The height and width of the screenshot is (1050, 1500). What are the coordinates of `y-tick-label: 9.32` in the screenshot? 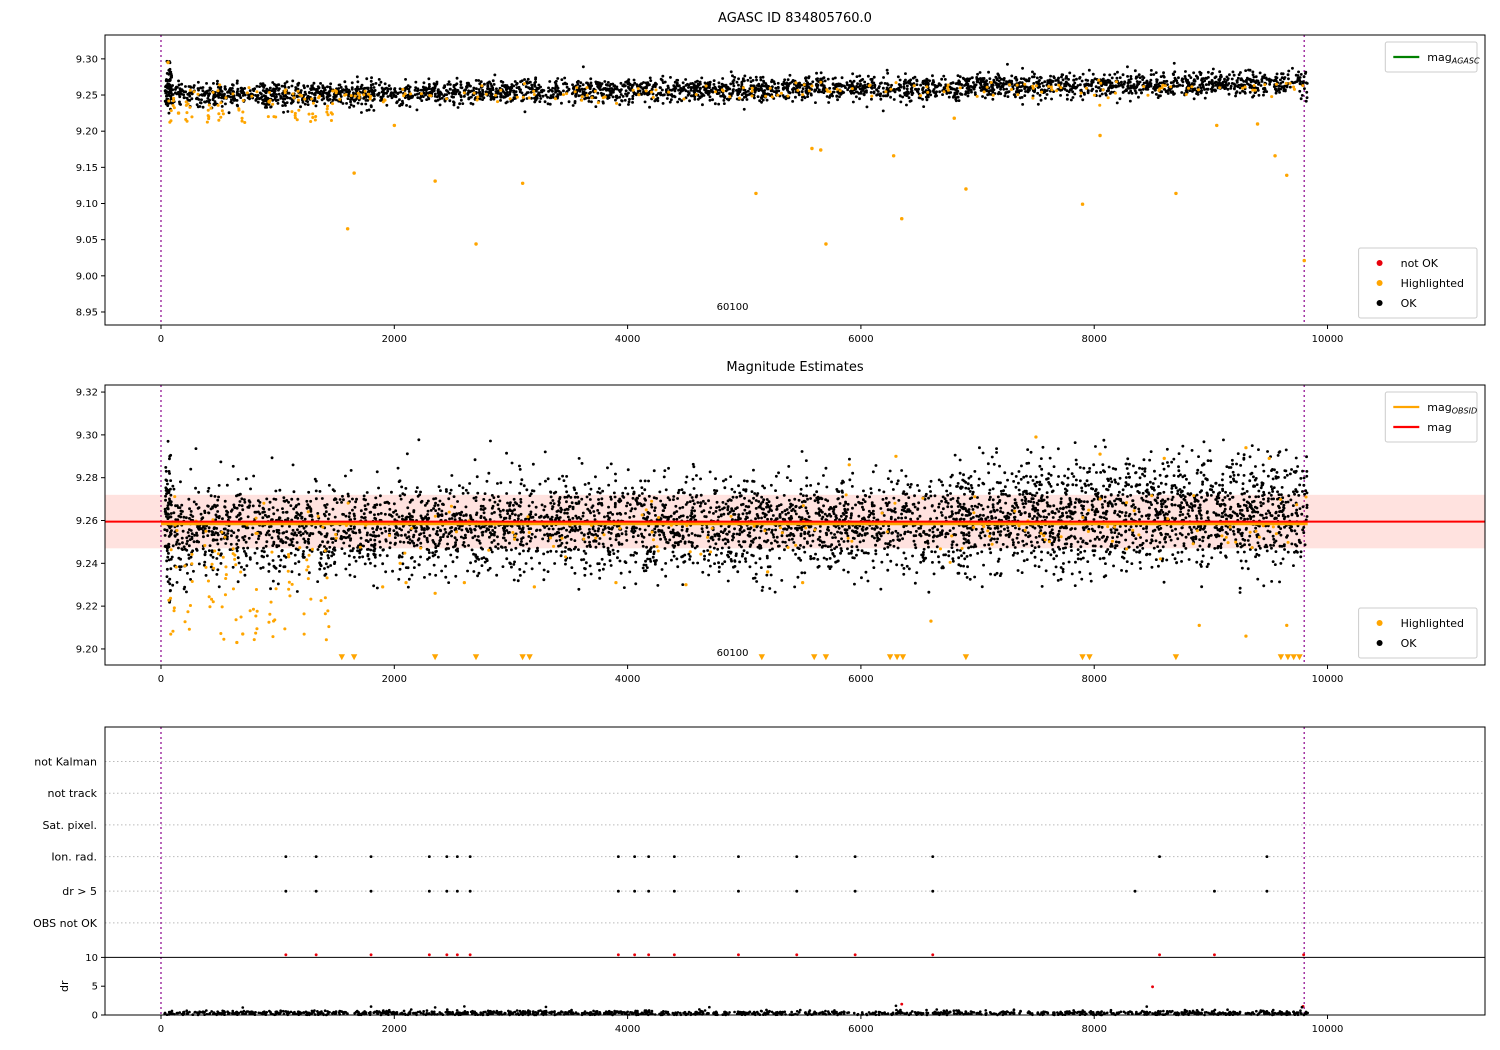 It's located at (87, 393).